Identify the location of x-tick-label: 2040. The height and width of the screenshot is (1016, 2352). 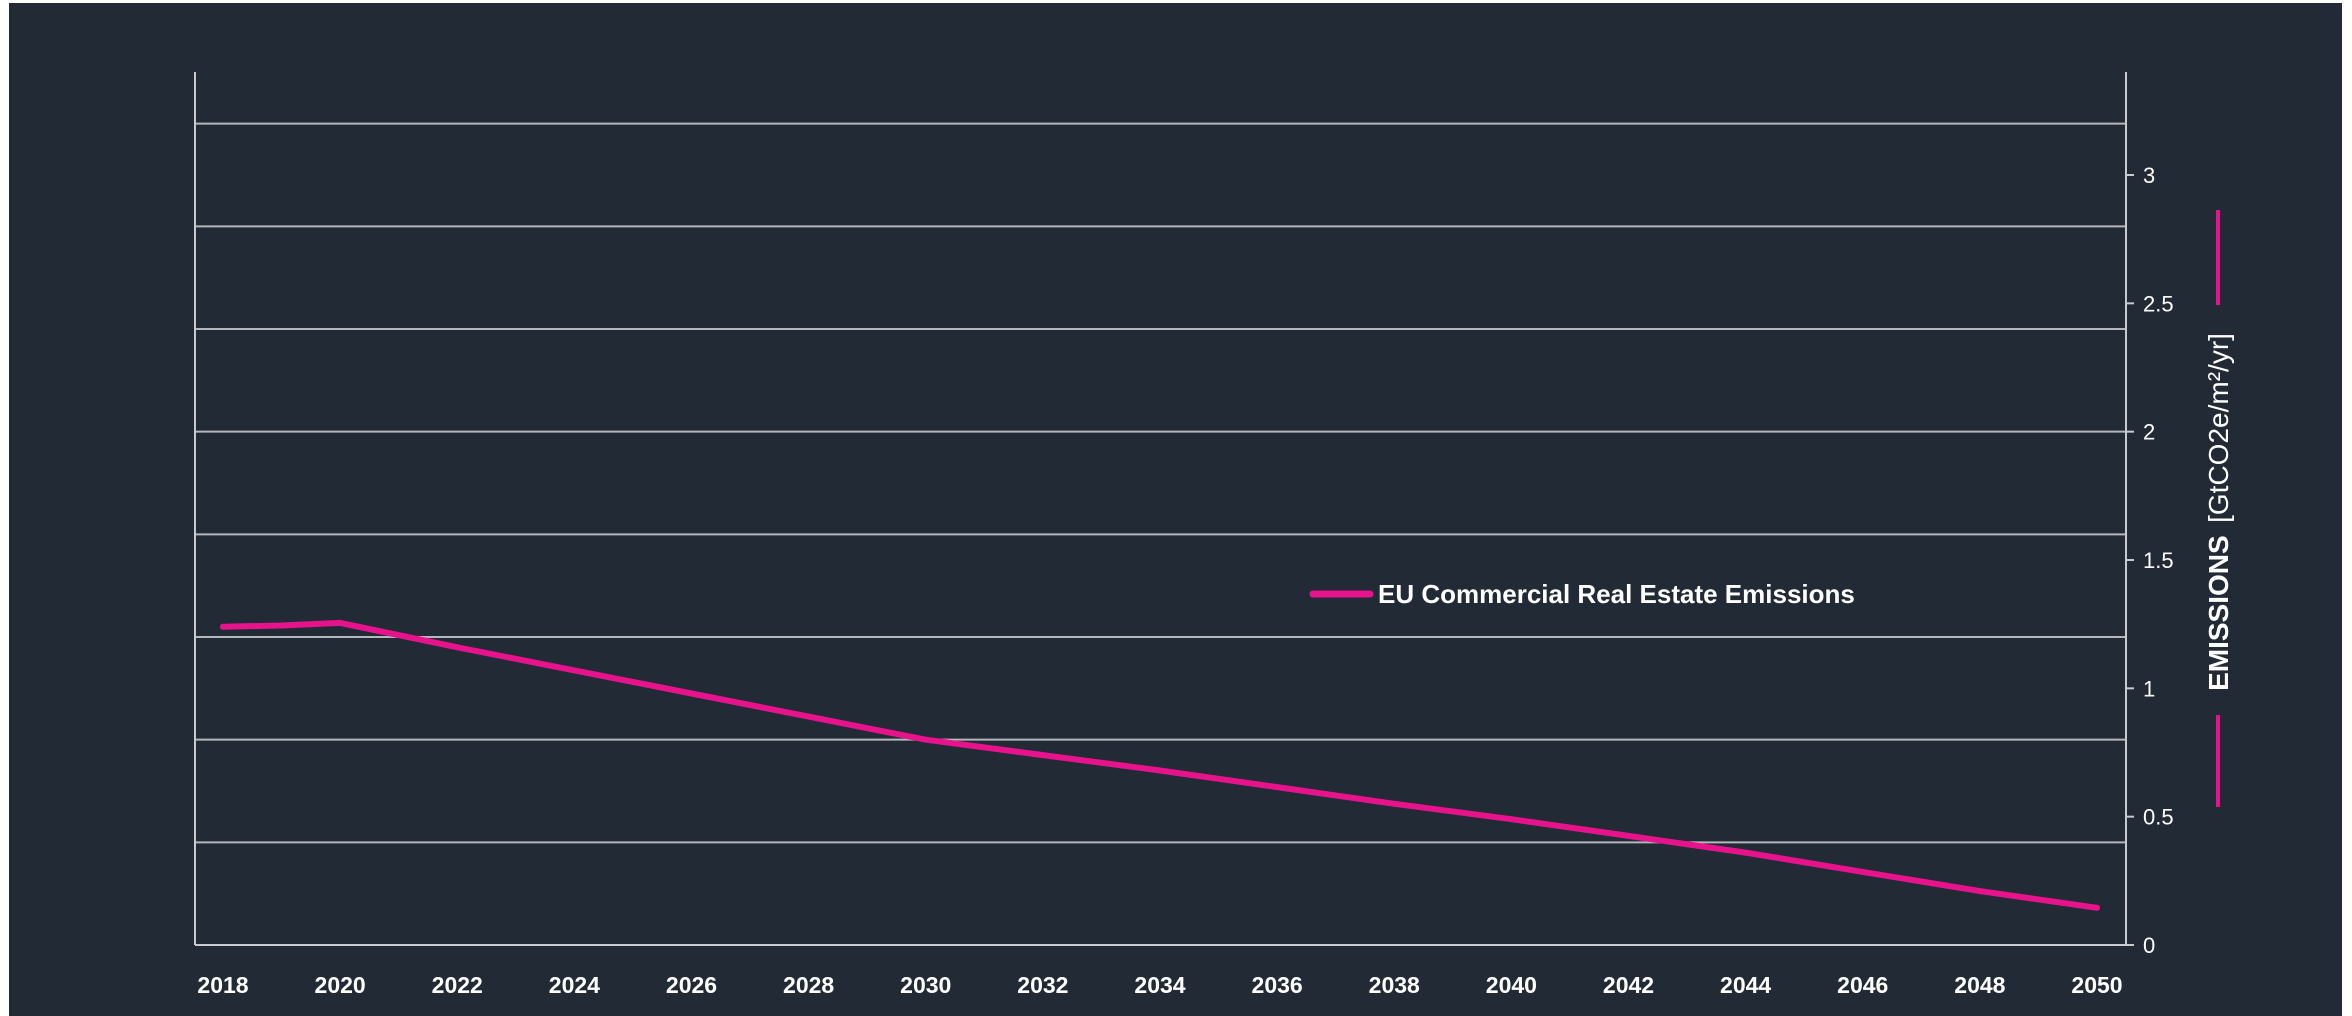
(1511, 985).